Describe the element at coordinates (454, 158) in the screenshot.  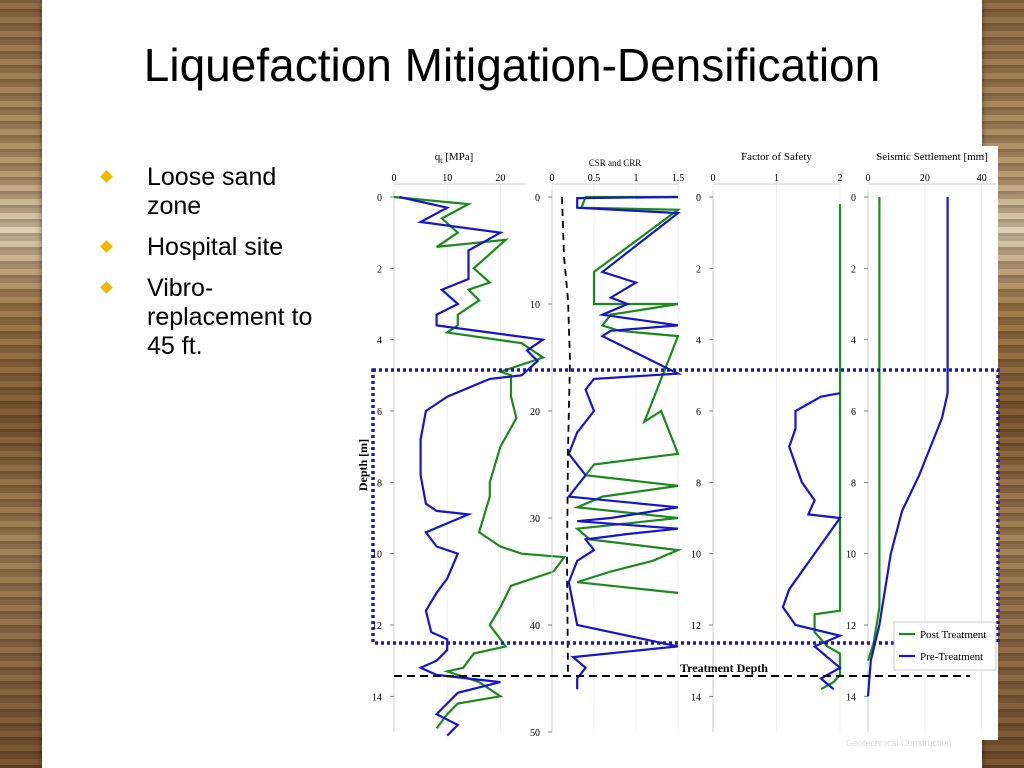
I see `panel-title: qt [MPa]` at that location.